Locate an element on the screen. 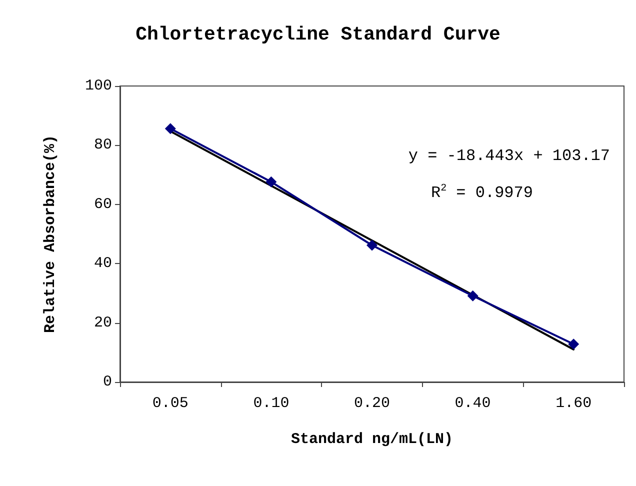 This screenshot has height=486, width=636. y-tick-label: 40 is located at coordinates (103, 263).